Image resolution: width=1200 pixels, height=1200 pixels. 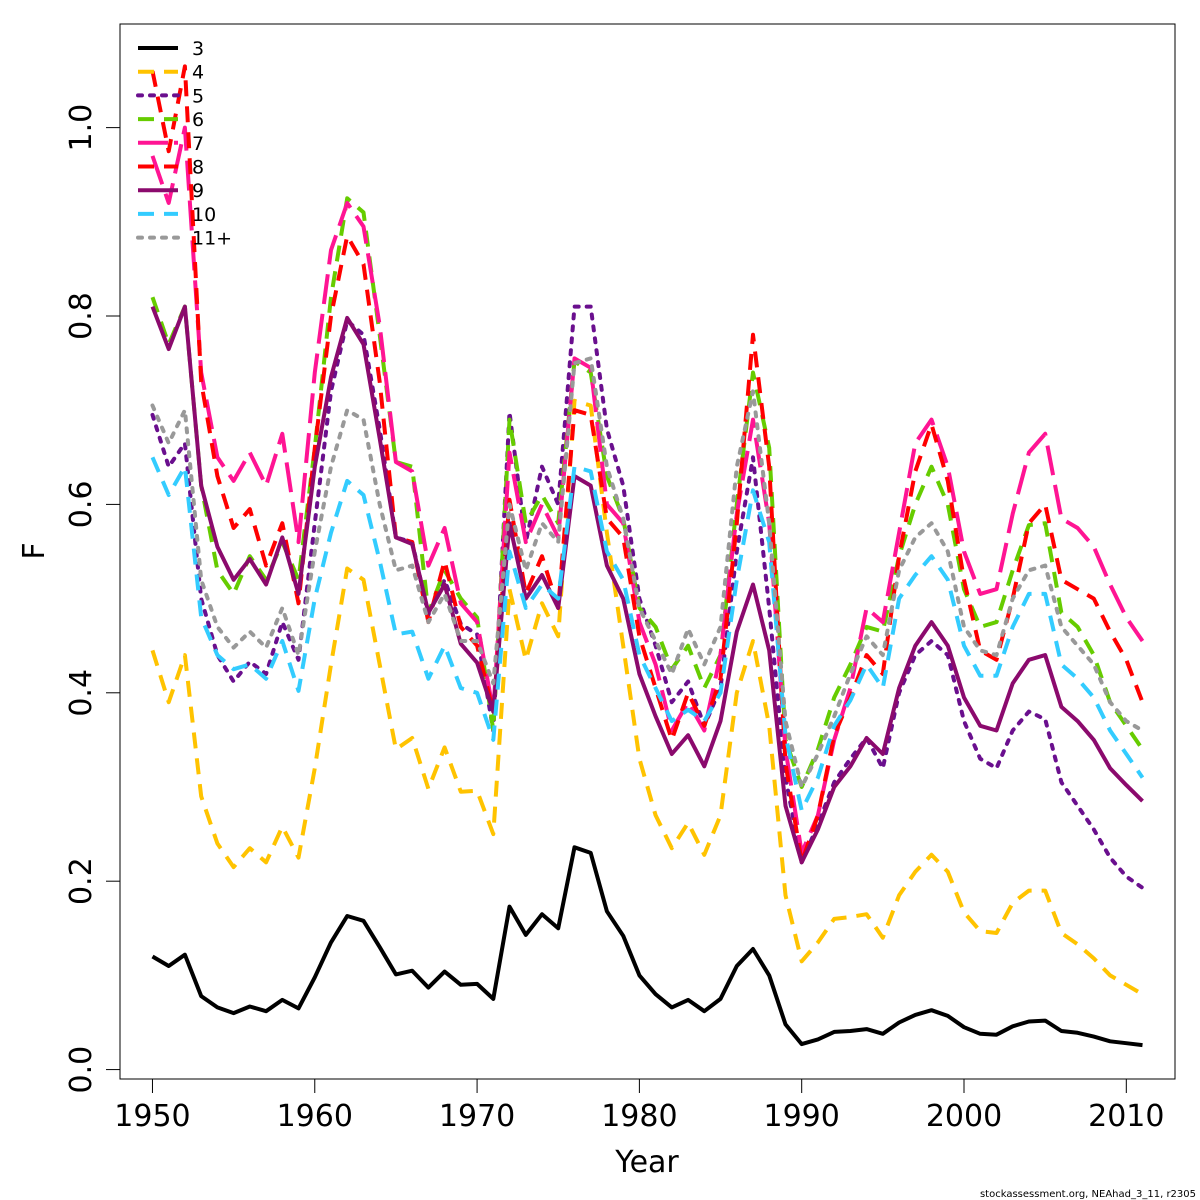 What do you see at coordinates (34, 550) in the screenshot?
I see `y-axis-title: F` at bounding box center [34, 550].